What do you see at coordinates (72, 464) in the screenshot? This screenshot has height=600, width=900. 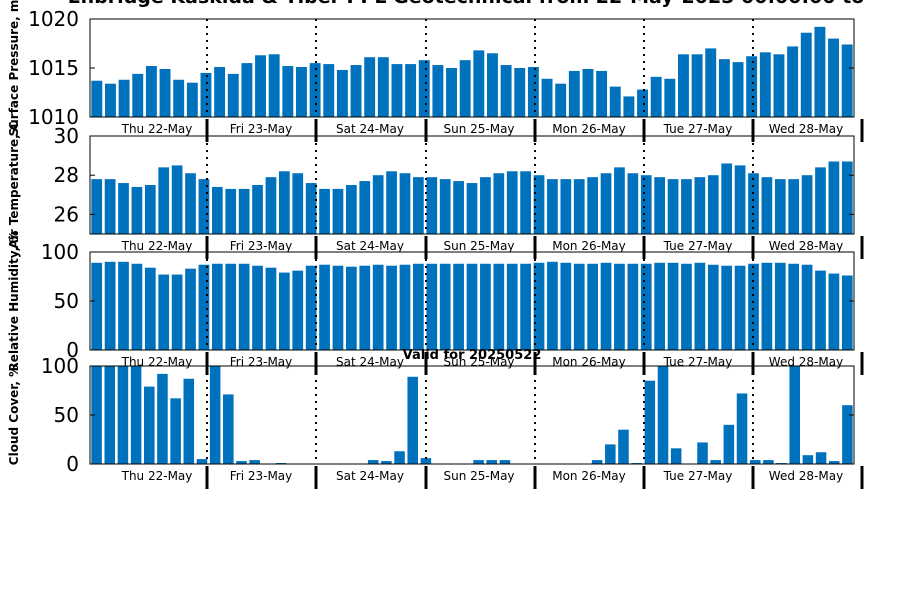 I see `y-tick-label: 0` at bounding box center [72, 464].